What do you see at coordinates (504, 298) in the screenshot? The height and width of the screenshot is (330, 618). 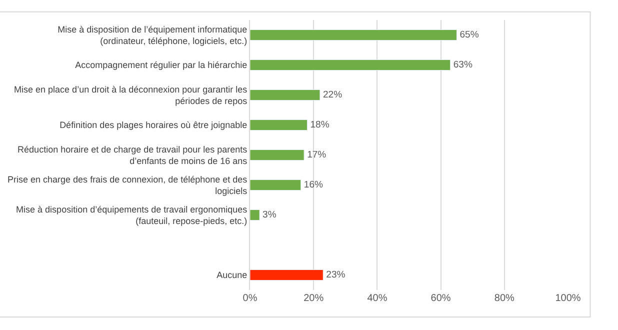 I see `x-tick-label: 80%` at bounding box center [504, 298].